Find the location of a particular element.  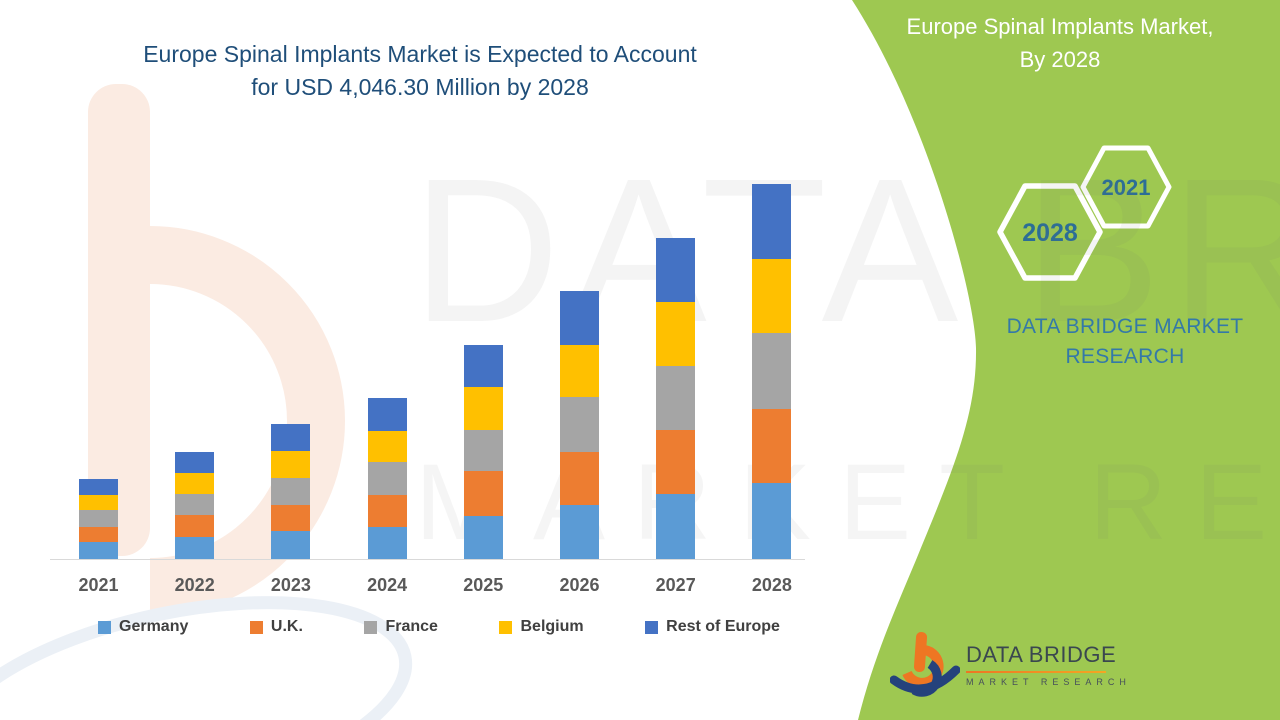

hexagon-2021-outline is located at coordinates (1126, 187).